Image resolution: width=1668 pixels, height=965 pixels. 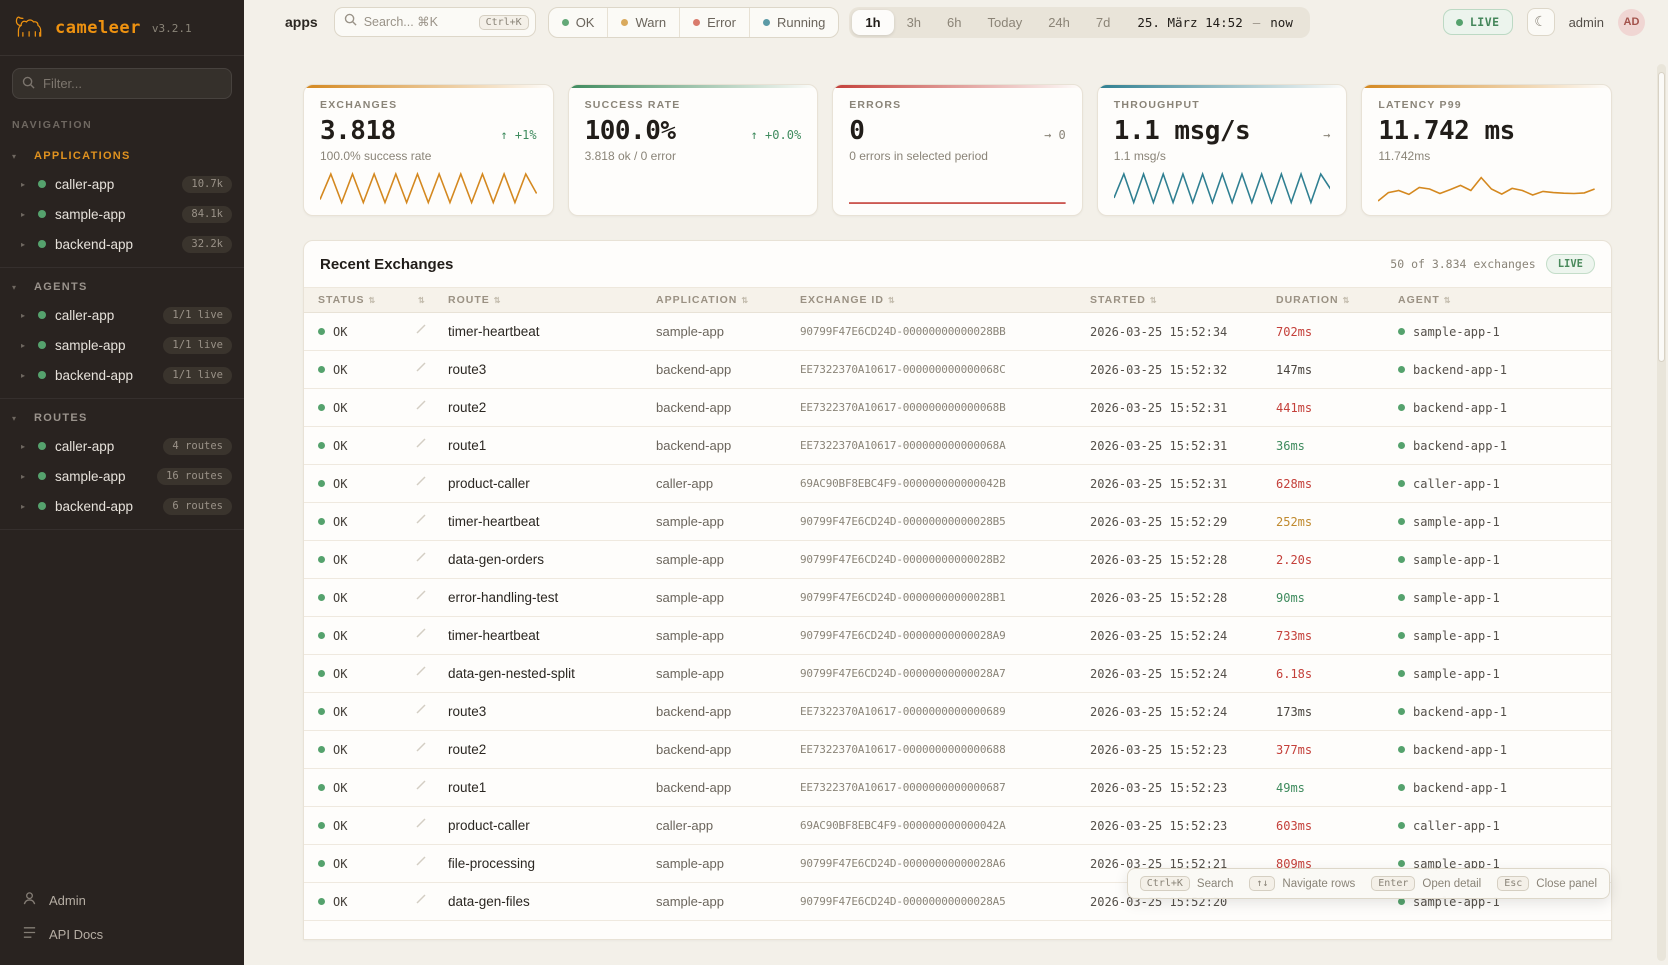 What do you see at coordinates (122, 506) in the screenshot?
I see `sidebar-item-backend-app: ▸ backend-app 6 routes` at bounding box center [122, 506].